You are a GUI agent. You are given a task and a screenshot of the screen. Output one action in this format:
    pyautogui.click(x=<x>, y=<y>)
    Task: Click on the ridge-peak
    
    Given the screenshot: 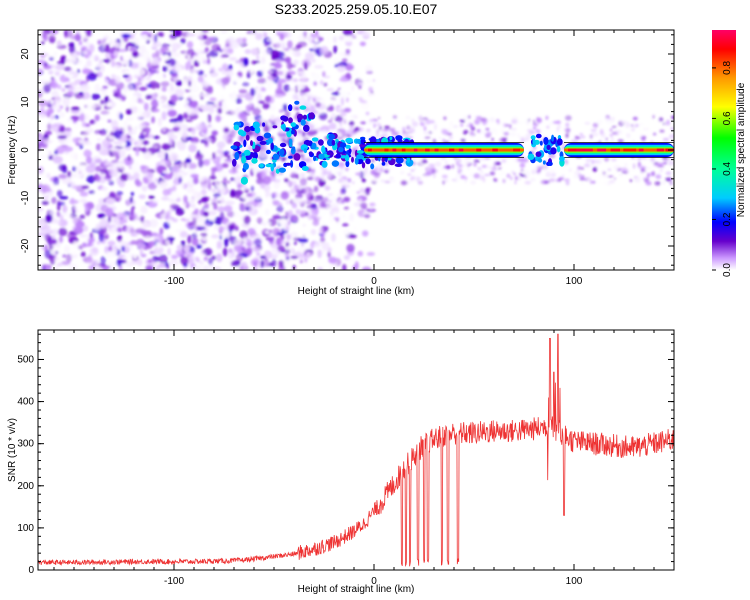 What is the action you would take?
    pyautogui.click(x=461, y=150)
    